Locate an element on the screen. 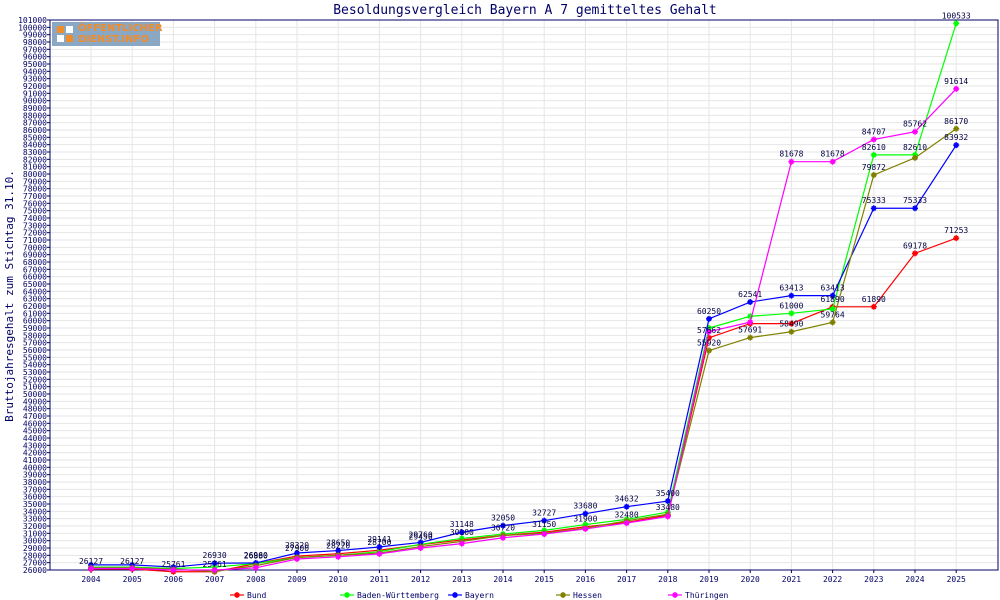  y-tick-label: 29000 is located at coordinates (35, 548).